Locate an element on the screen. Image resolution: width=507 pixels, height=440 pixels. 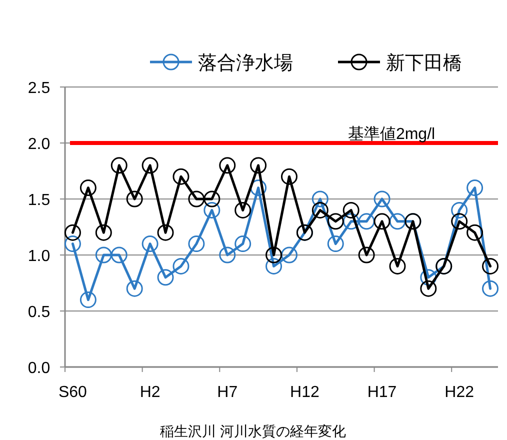
ref-line-label: 基準値2mg/l is located at coordinates (392, 134).